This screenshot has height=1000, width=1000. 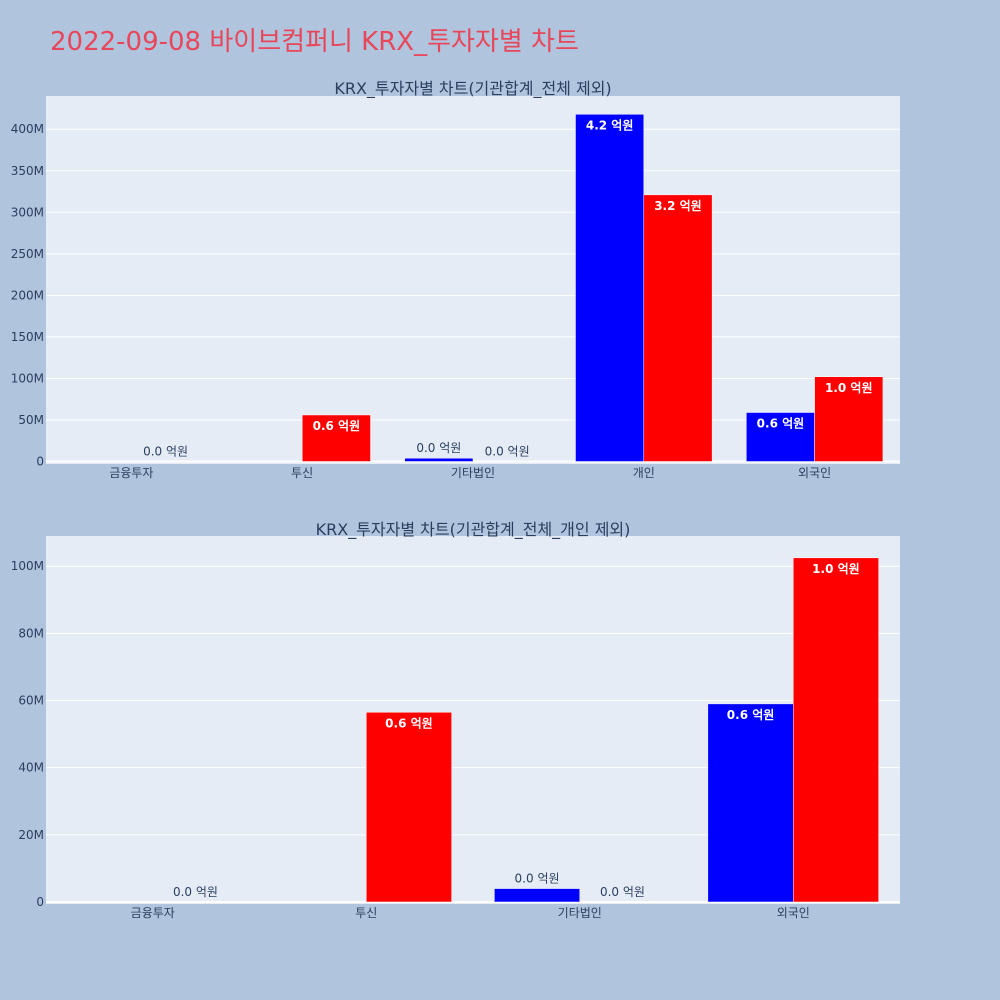 What do you see at coordinates (610, 125) in the screenshot?
I see `data-label: 4.2 억원` at bounding box center [610, 125].